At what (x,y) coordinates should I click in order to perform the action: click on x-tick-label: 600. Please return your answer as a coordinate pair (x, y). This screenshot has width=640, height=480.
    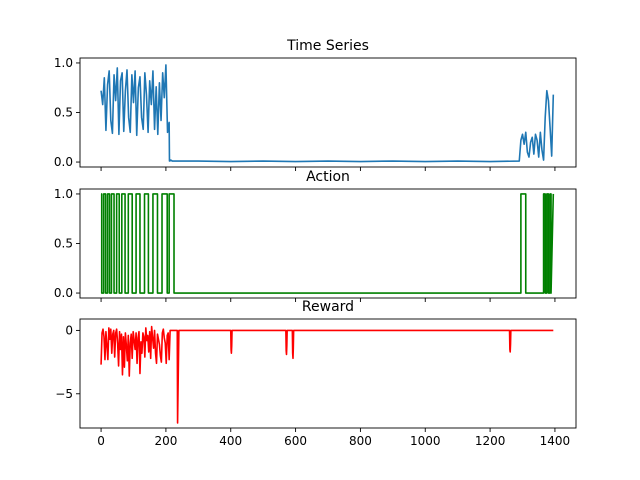
    Looking at the image, I should click on (295, 441).